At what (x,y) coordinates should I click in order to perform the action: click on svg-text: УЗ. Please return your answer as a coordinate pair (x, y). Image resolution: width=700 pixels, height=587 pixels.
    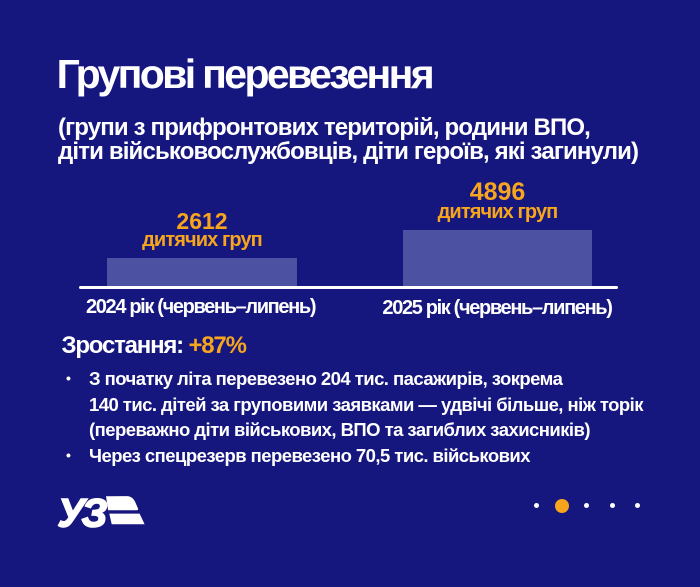
    Looking at the image, I should click on (82, 513).